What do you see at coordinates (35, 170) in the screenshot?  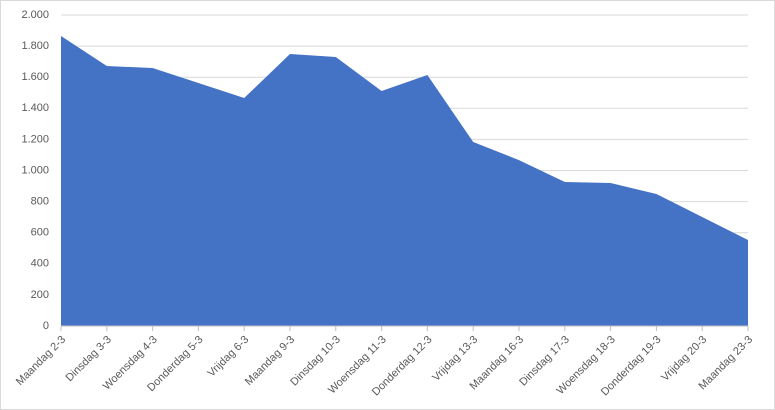 I see `y-tick-label: 1.000` at bounding box center [35, 170].